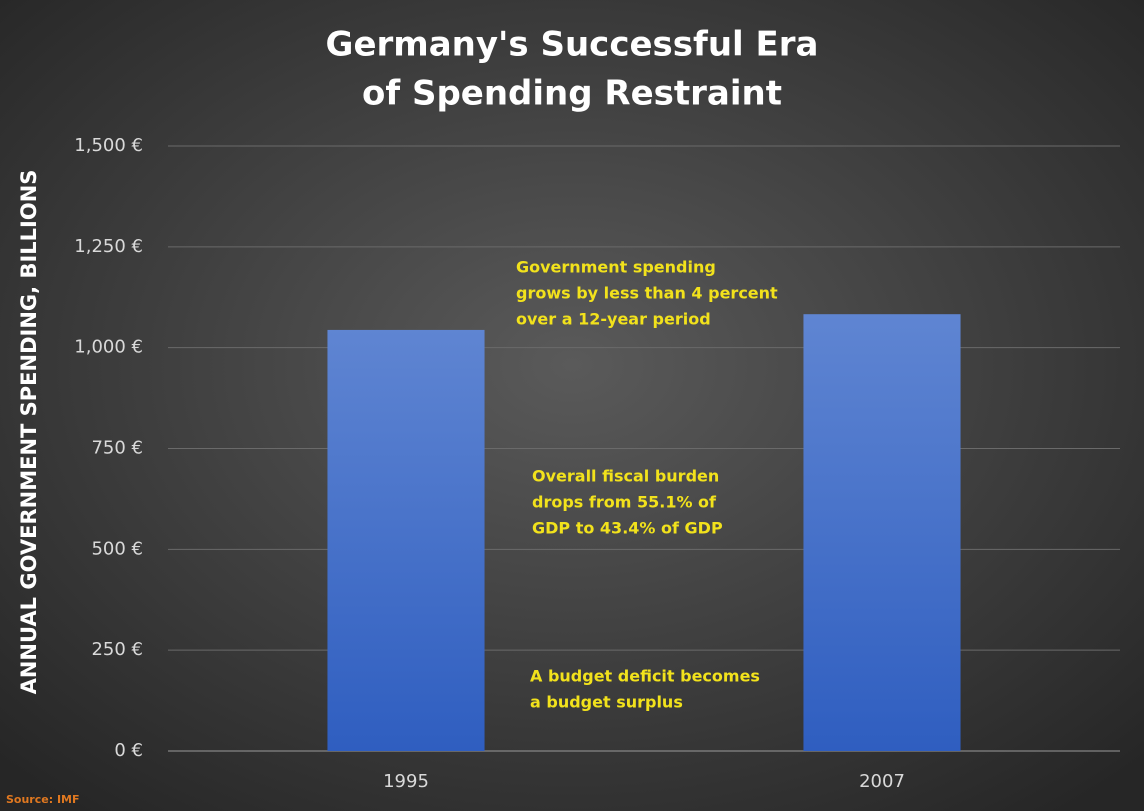 The height and width of the screenshot is (811, 1144). I want to click on y-tick-label: 1,250 €, so click(108, 246).